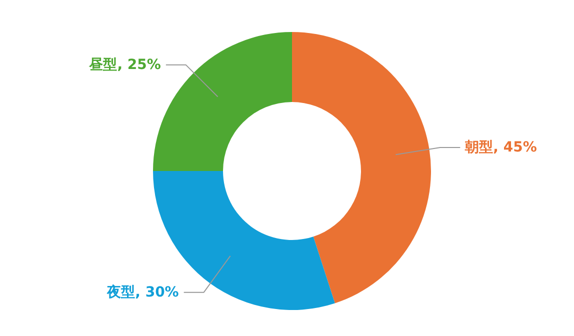 The width and height of the screenshot is (574, 336). Describe the element at coordinates (500, 148) in the screenshot. I see `slice-label: 朝型, 45%` at that location.